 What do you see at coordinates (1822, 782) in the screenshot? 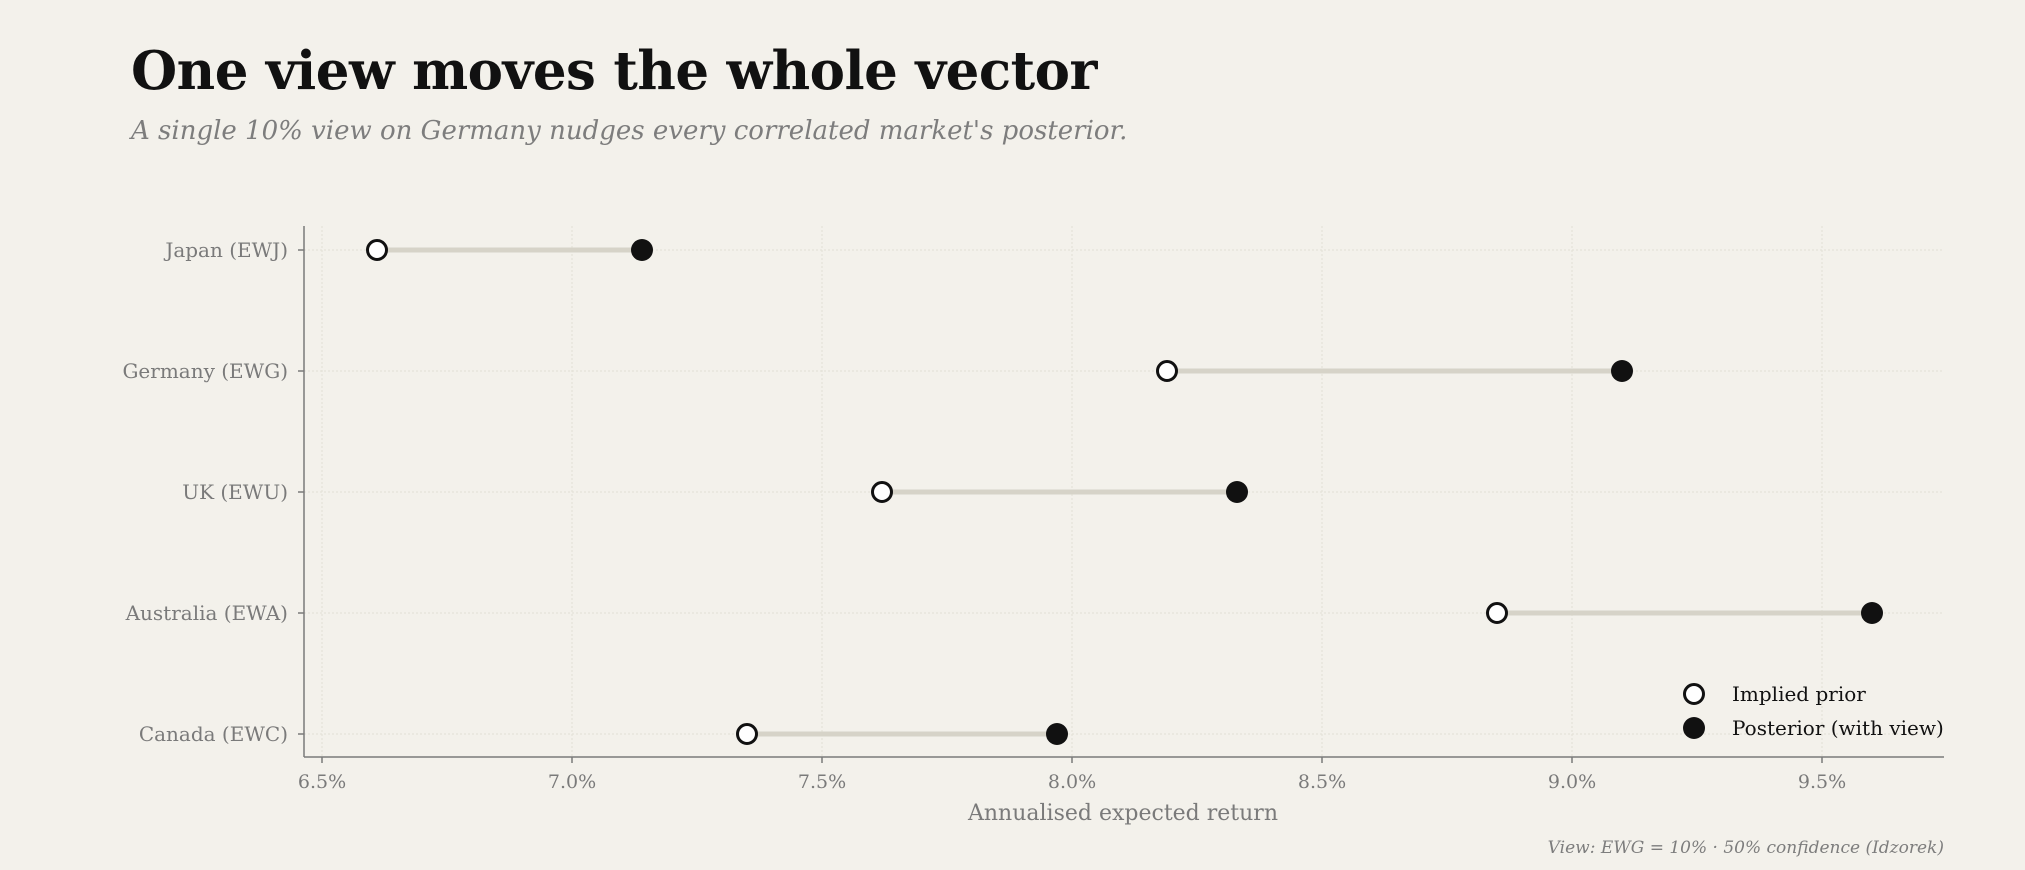
I see `x-tick-label-6: 9.5%` at bounding box center [1822, 782].